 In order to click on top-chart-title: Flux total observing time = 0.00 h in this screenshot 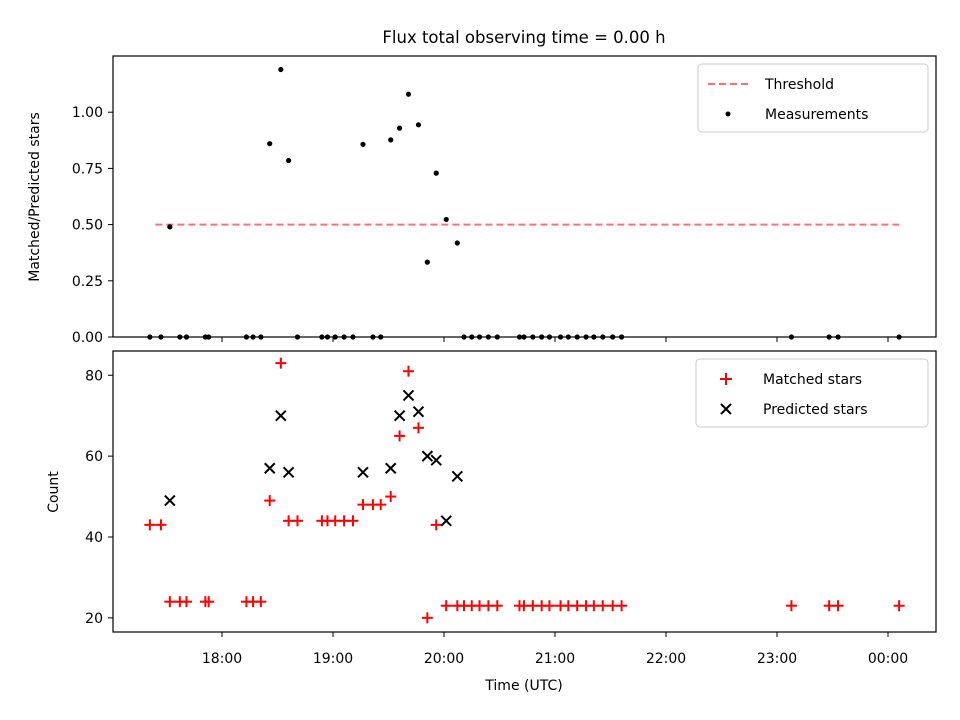, I will do `click(523, 37)`.